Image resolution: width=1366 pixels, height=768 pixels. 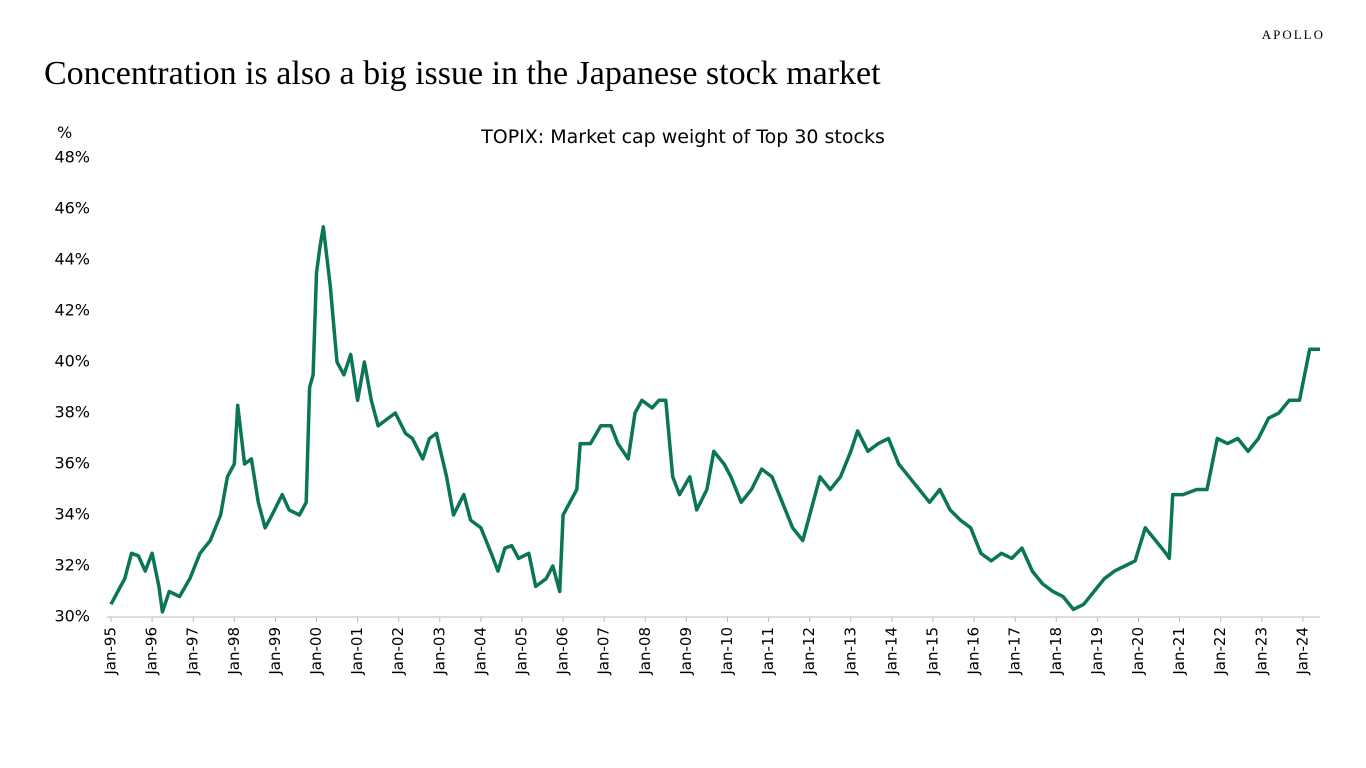 I want to click on x-tick-label: Jan-19, so click(x=1097, y=651).